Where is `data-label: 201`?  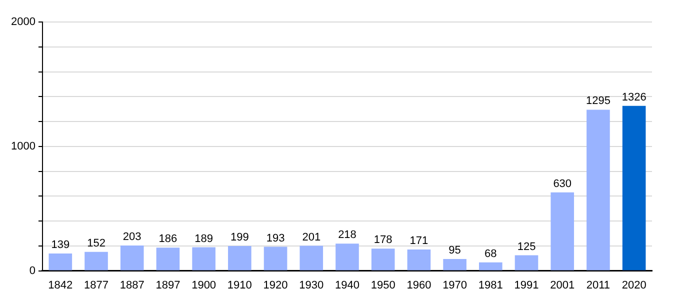
data-label: 201 is located at coordinates (311, 237).